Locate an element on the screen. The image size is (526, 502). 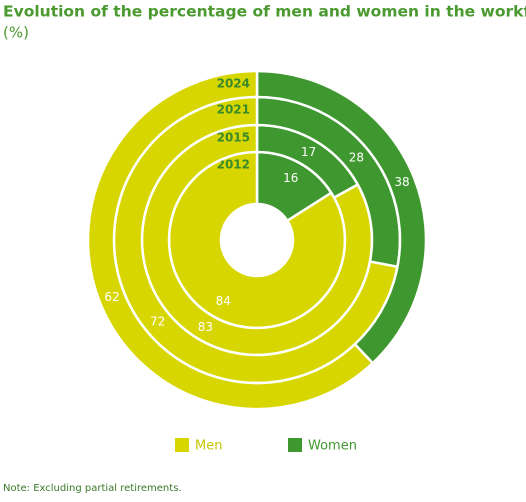
year-label: 2024 is located at coordinates (233, 84).